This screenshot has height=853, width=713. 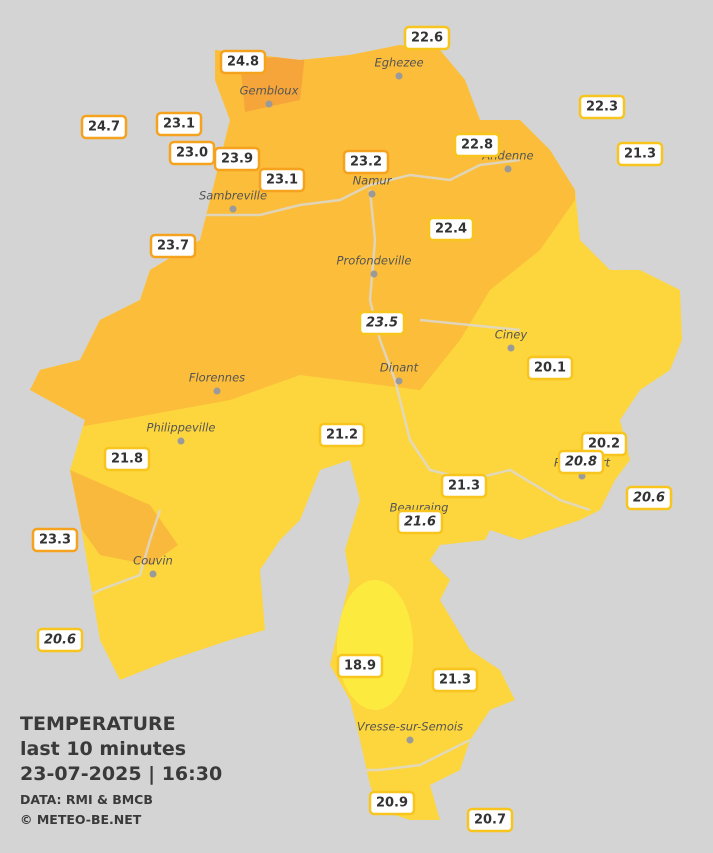 I want to click on town-name: Vresse-sur-Semois, so click(x=410, y=727).